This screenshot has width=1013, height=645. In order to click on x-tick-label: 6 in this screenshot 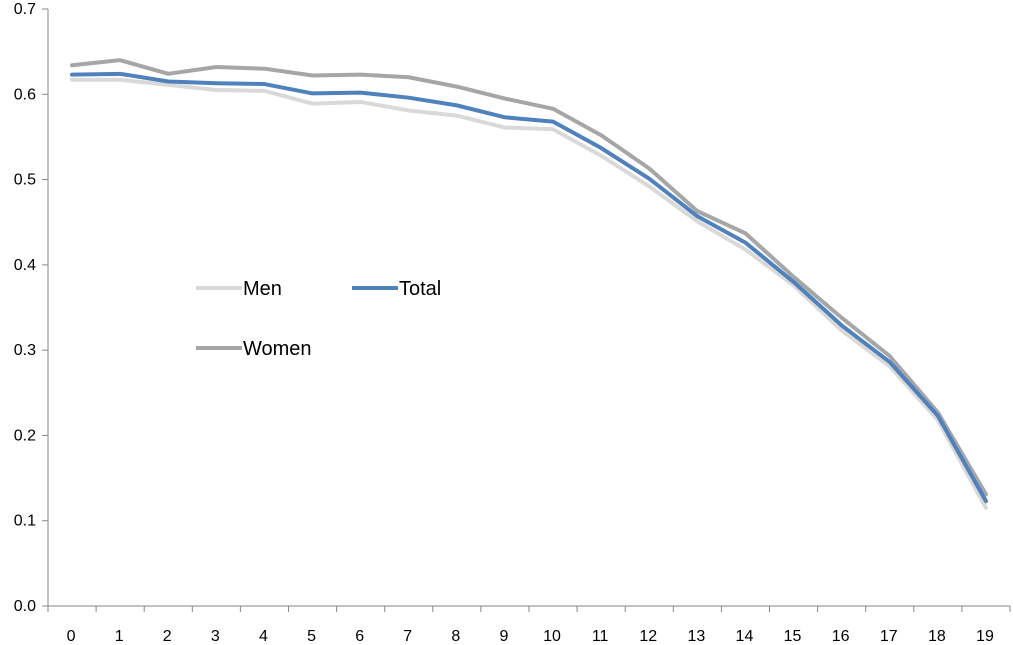, I will do `click(359, 636)`.